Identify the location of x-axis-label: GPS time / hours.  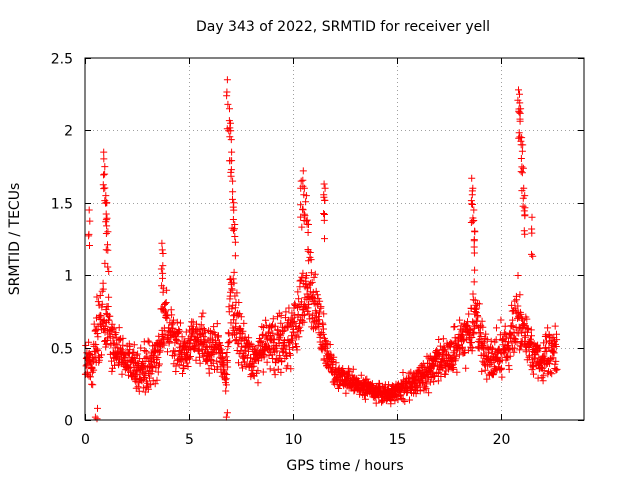
(344, 466).